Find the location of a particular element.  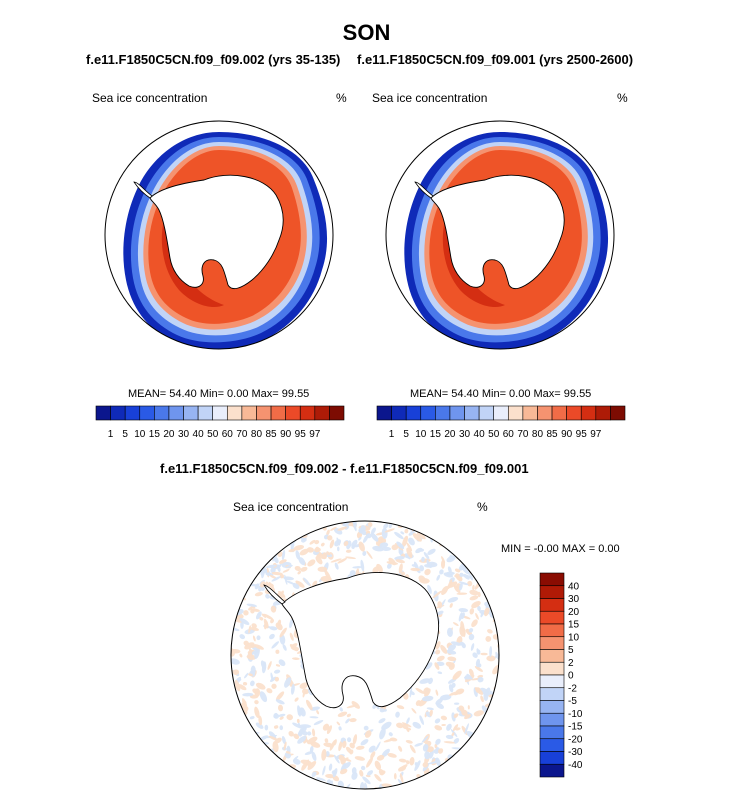

colorbar-tick-label: -40 is located at coordinates (575, 765).